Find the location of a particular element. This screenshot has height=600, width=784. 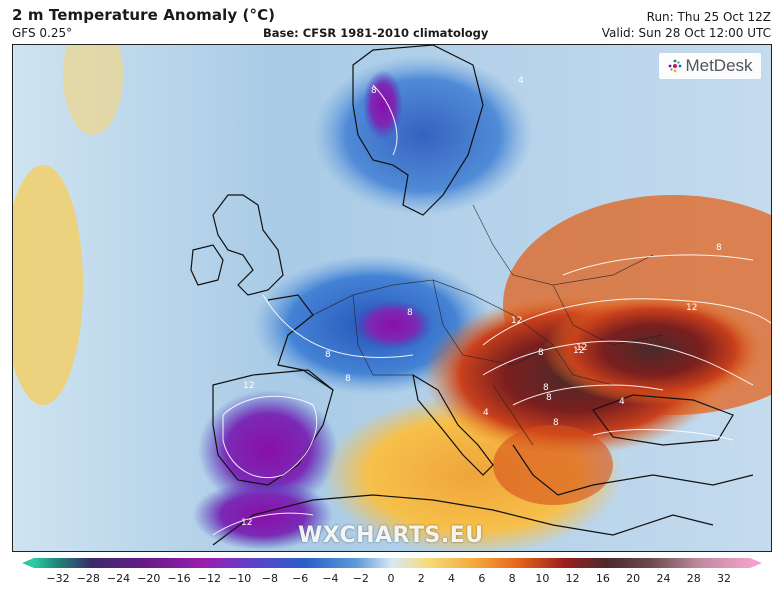

colorbar-tick: −16 is located at coordinates (179, 578).